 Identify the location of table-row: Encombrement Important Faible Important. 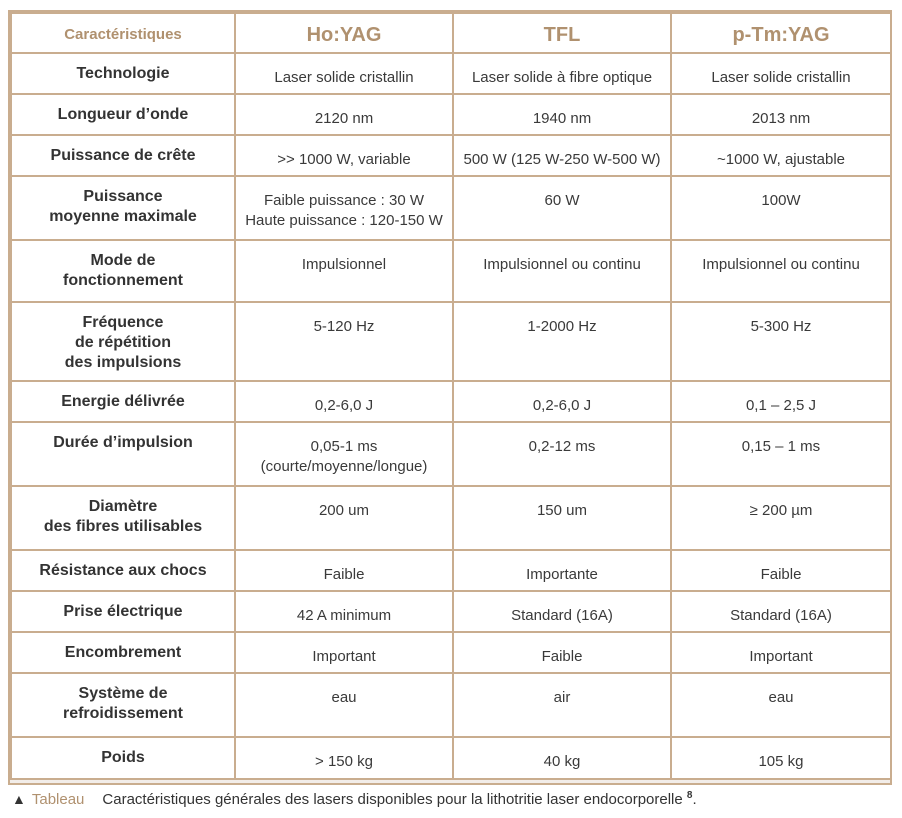
(451, 652).